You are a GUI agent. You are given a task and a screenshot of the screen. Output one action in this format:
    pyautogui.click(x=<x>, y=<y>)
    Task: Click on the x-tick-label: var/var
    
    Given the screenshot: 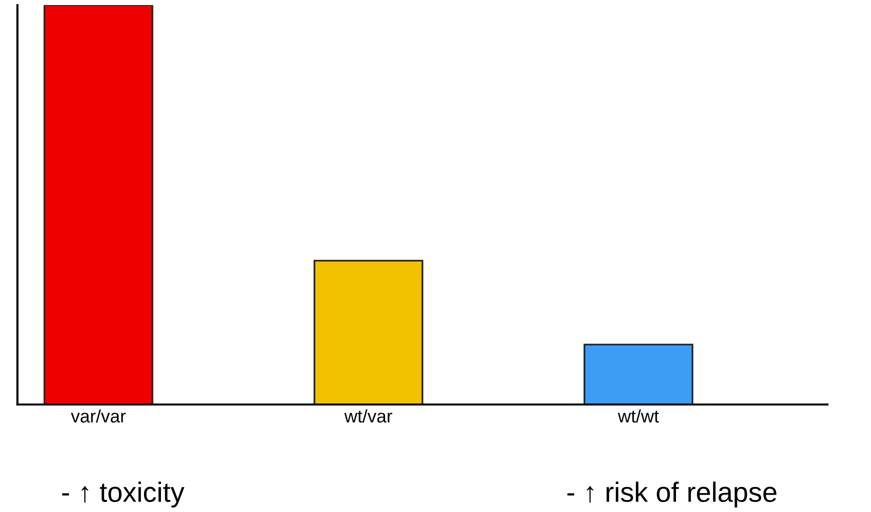 What is the action you would take?
    pyautogui.click(x=98, y=416)
    